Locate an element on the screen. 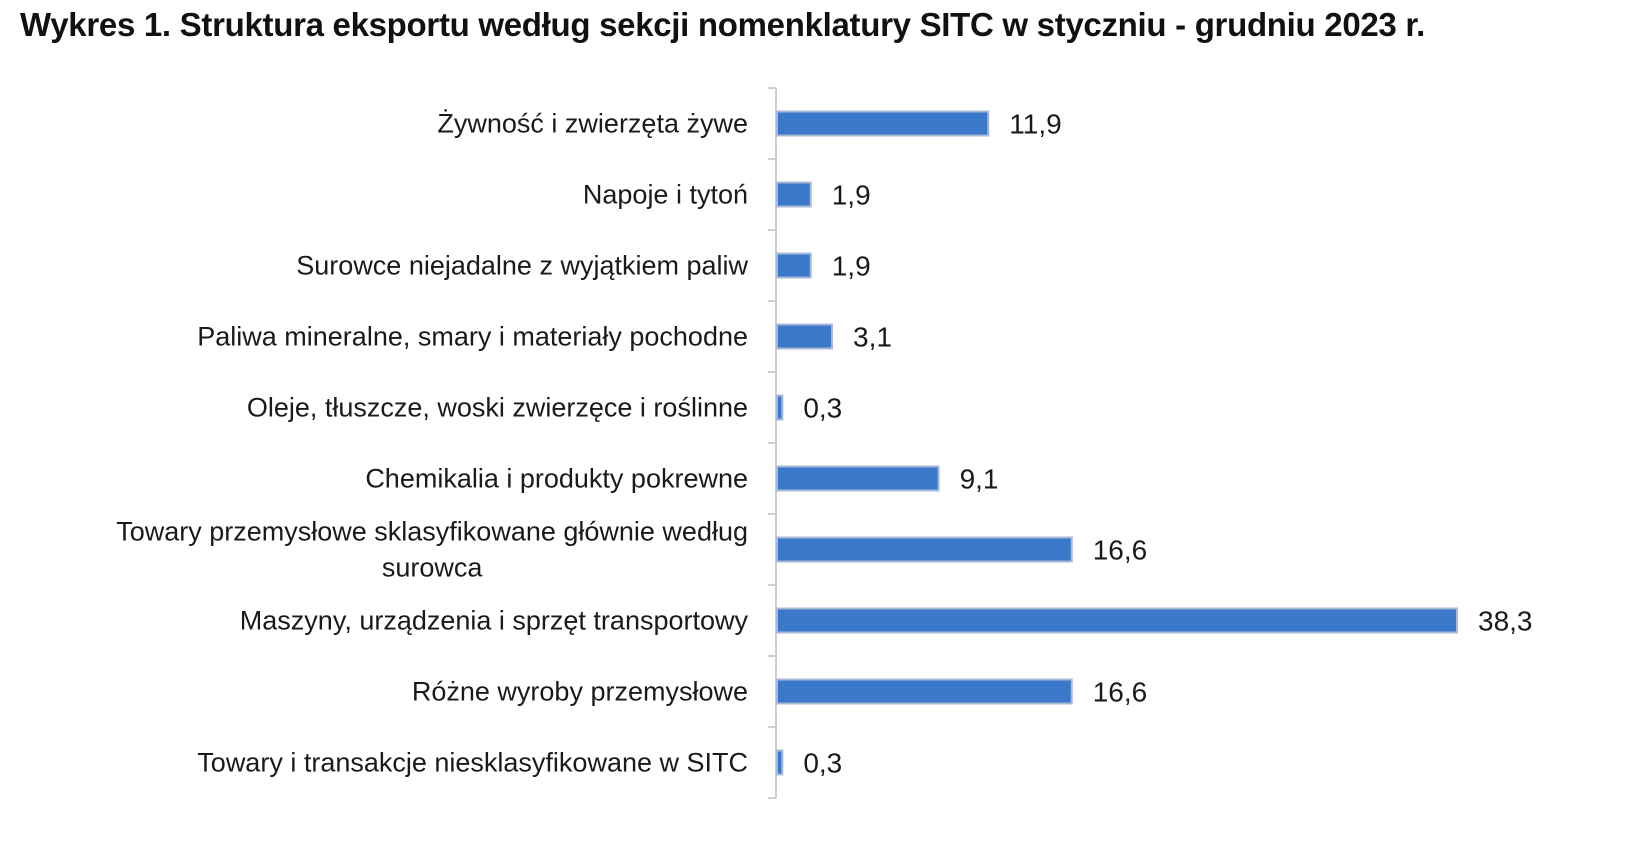 This screenshot has width=1642, height=862. category-label-line: Napoje i tytoń is located at coordinates (665, 195).